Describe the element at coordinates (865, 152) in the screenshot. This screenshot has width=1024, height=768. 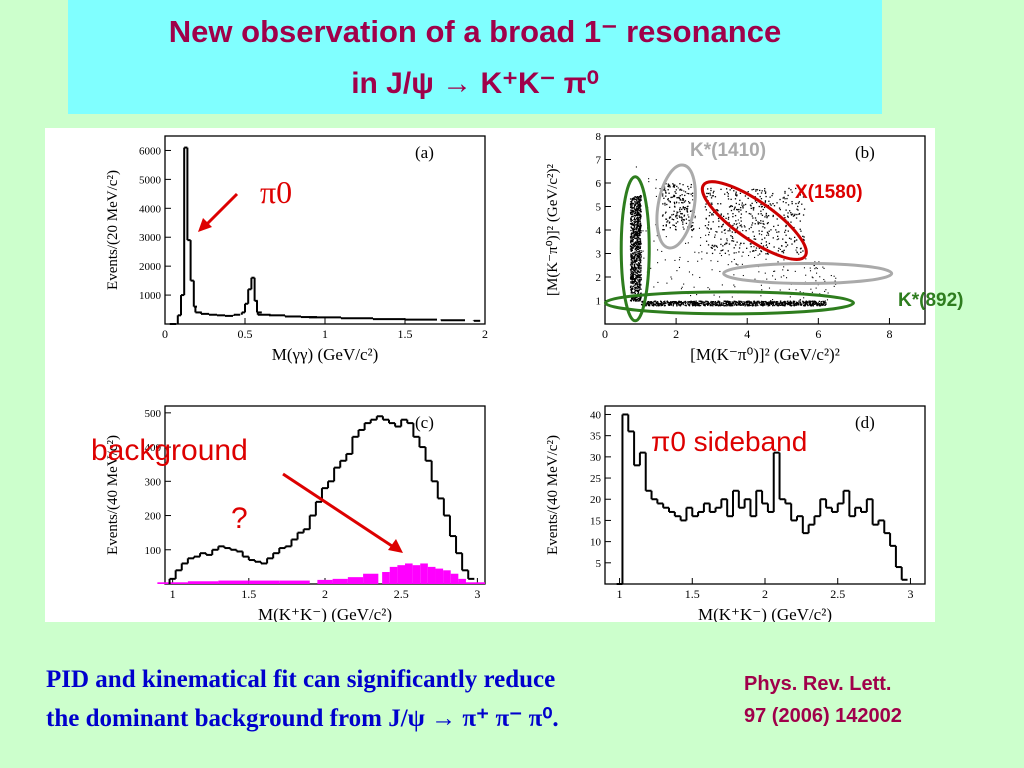
I see `panel-label: (b)` at that location.